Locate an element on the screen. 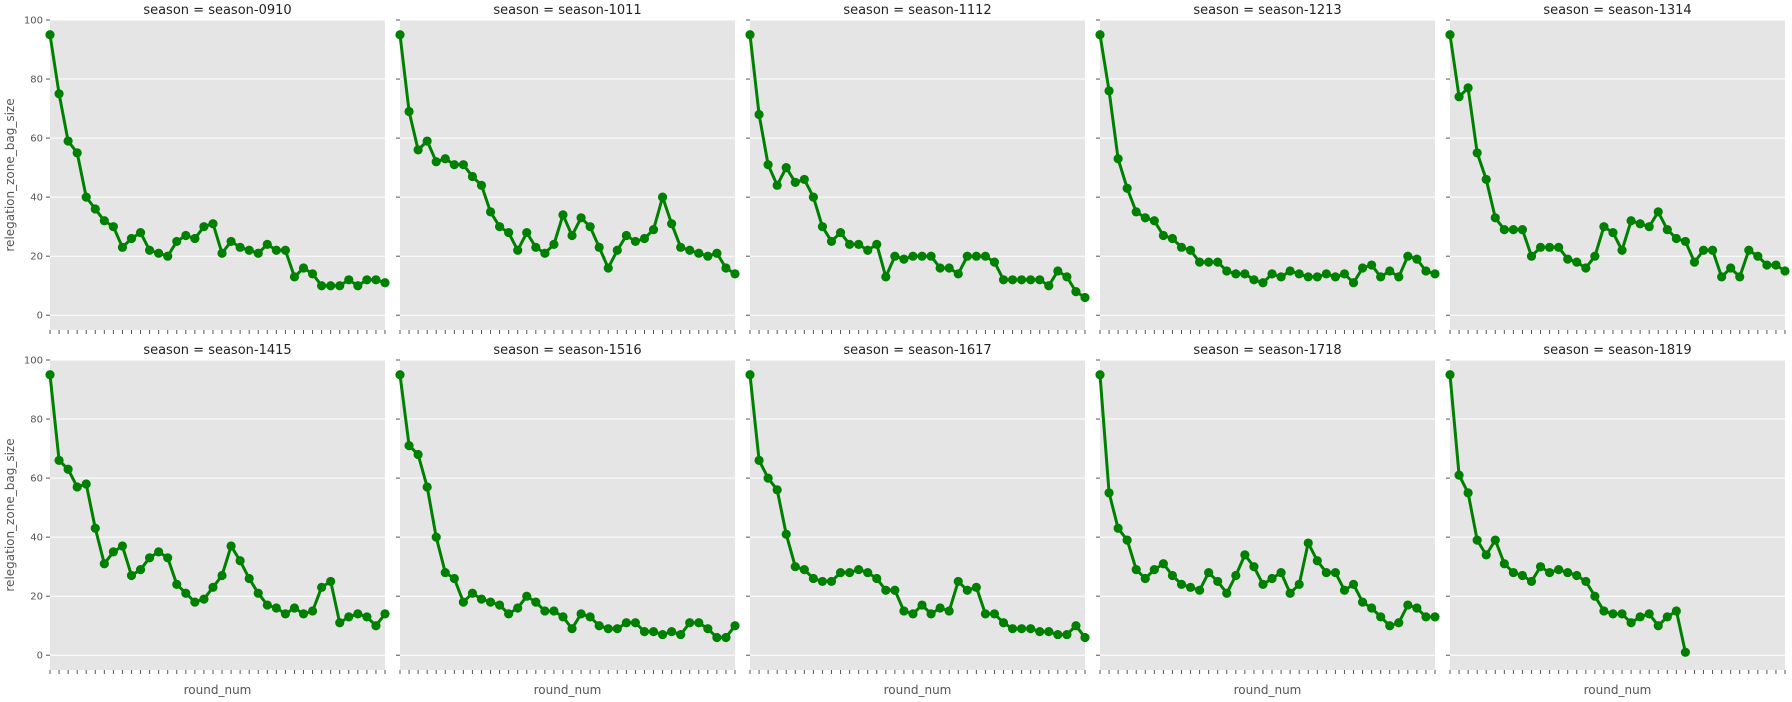  ytick-label: 60 is located at coordinates (36, 139).